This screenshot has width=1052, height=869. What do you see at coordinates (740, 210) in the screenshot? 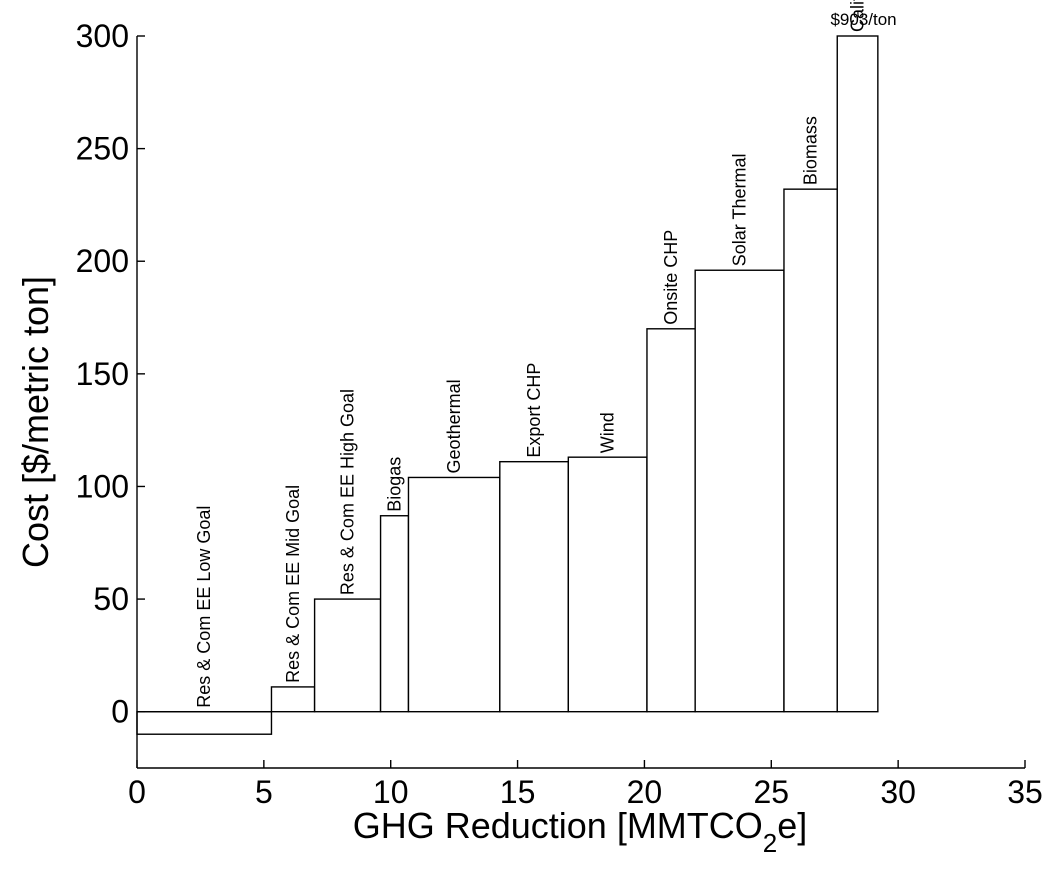
I see `bar-label-8: Solar Thermal` at bounding box center [740, 210].